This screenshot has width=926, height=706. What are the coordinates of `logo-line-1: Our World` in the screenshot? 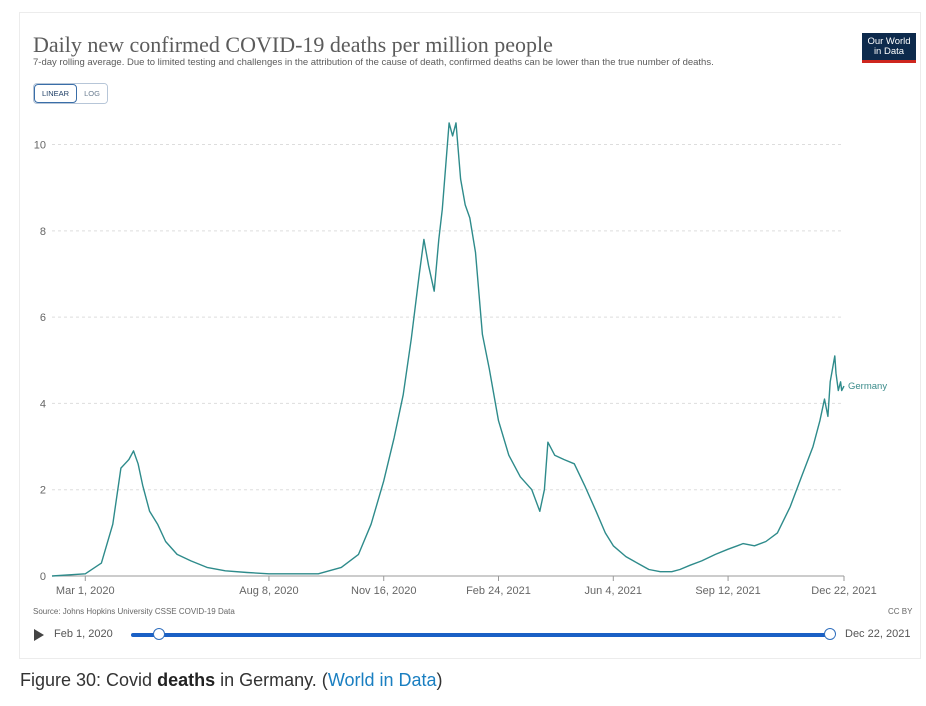 It's located at (889, 41).